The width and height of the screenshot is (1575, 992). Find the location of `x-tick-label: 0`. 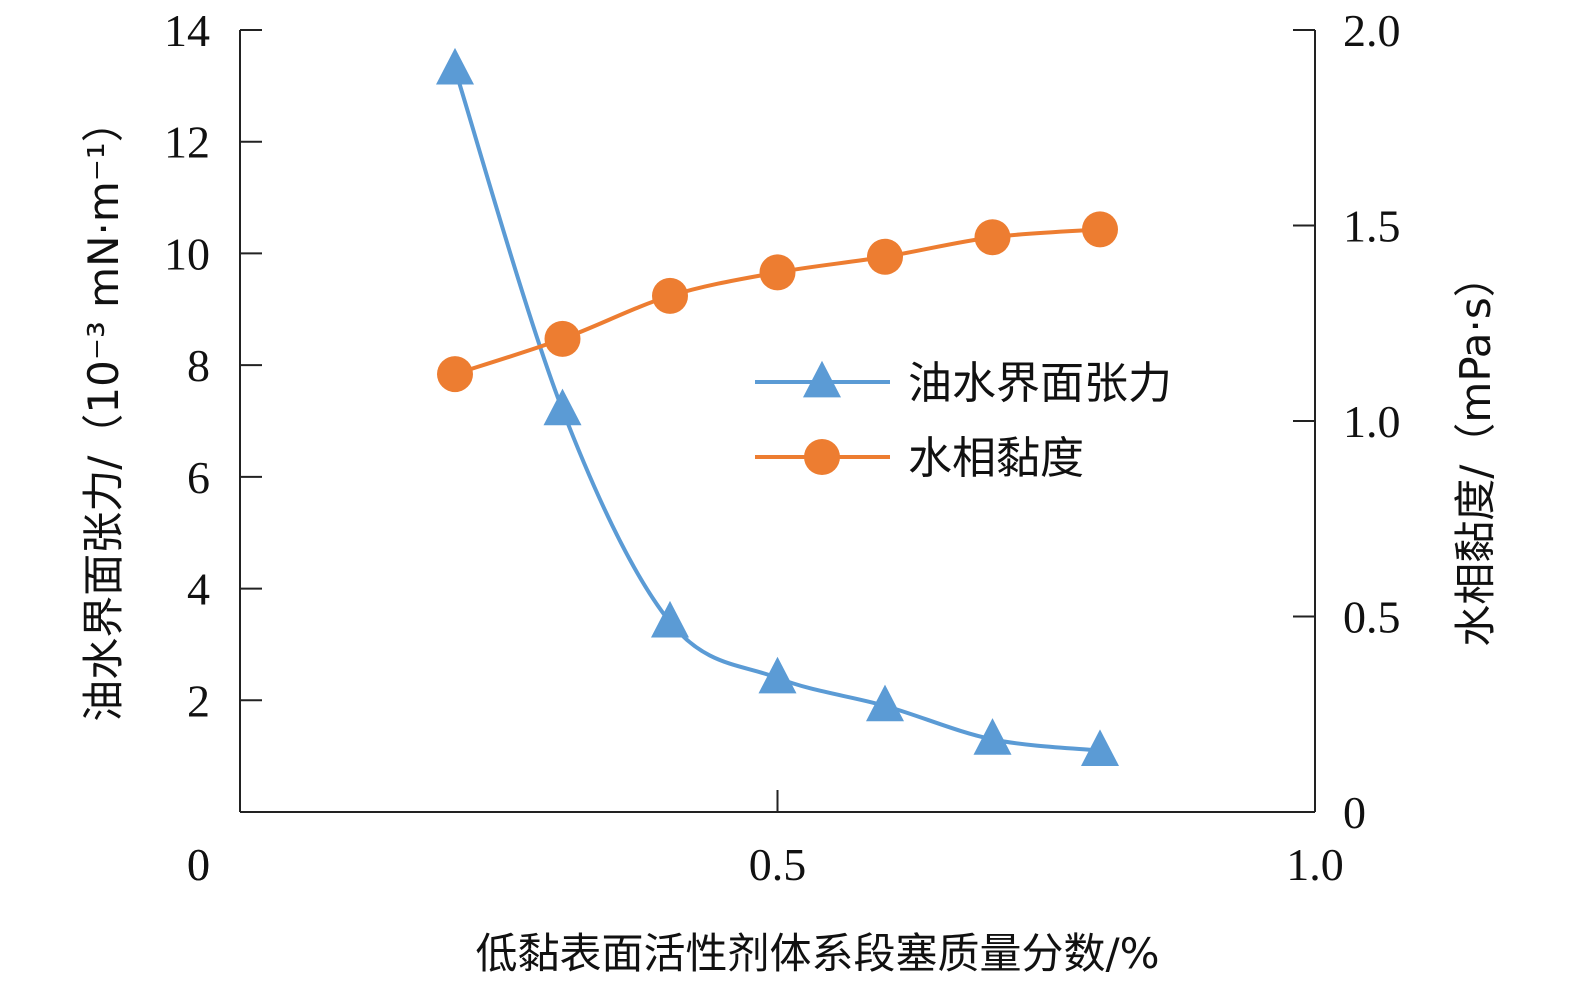

x-tick-label: 0 is located at coordinates (198, 864).